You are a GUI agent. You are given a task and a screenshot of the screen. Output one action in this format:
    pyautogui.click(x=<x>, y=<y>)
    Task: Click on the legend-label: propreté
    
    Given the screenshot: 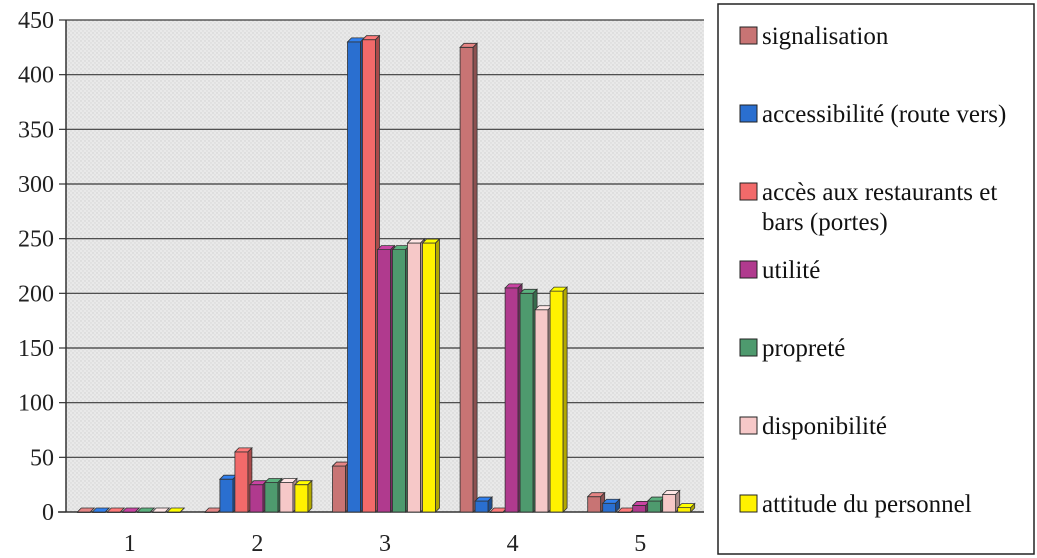 What is the action you would take?
    pyautogui.click(x=803, y=348)
    